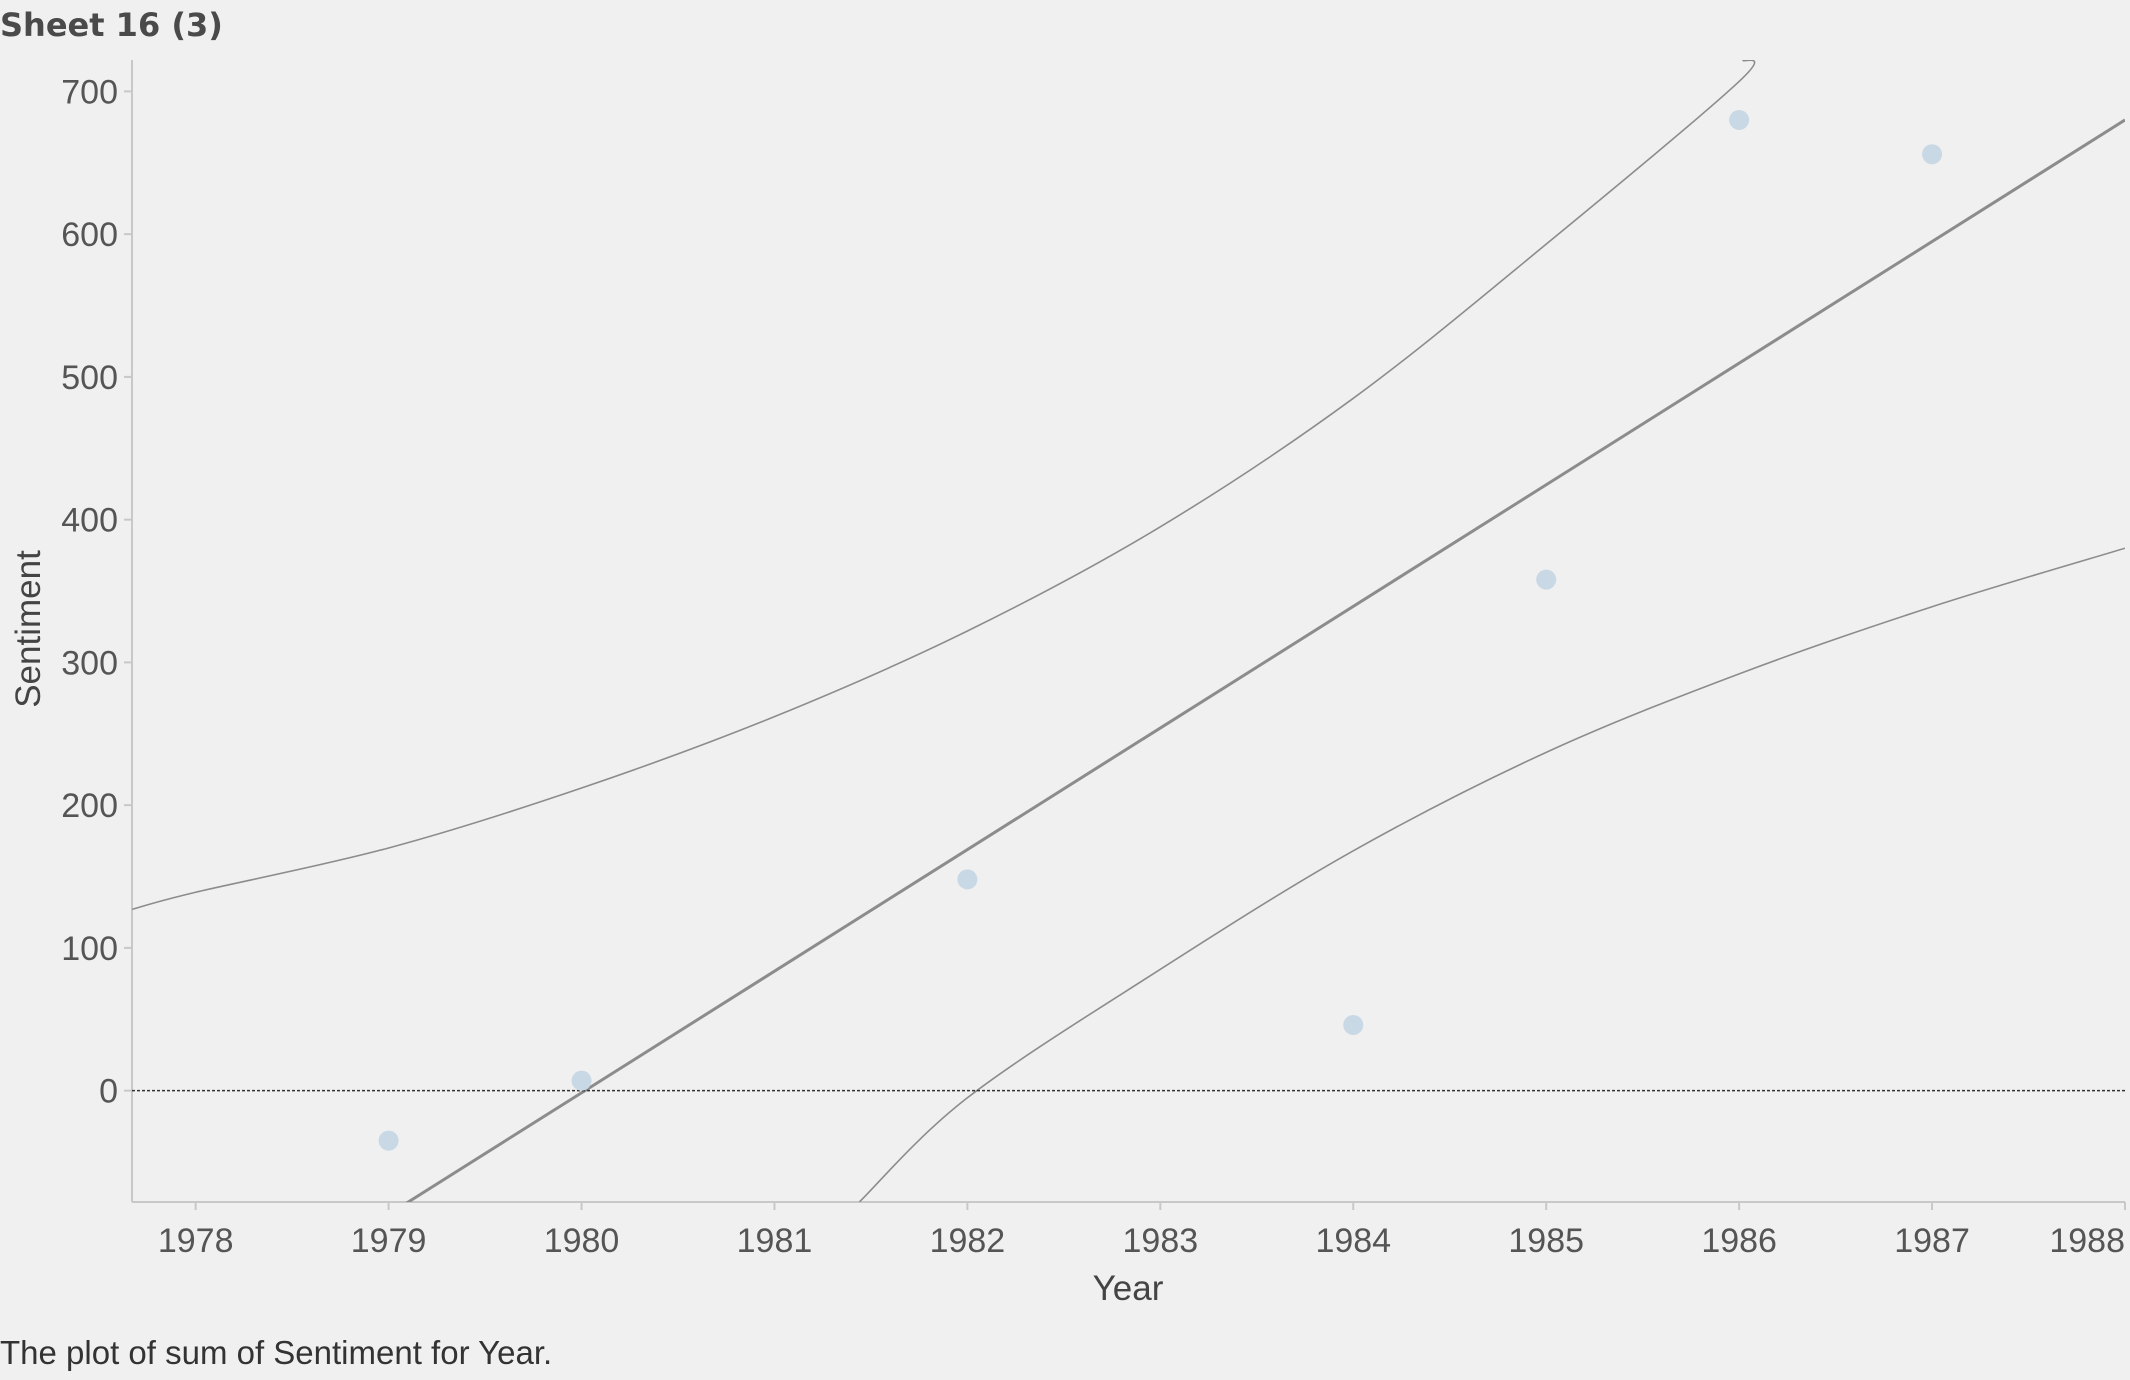 This screenshot has height=1380, width=2130. What do you see at coordinates (276, 1352) in the screenshot?
I see `chart-caption: The plot of sum of Sentiment for Year.` at bounding box center [276, 1352].